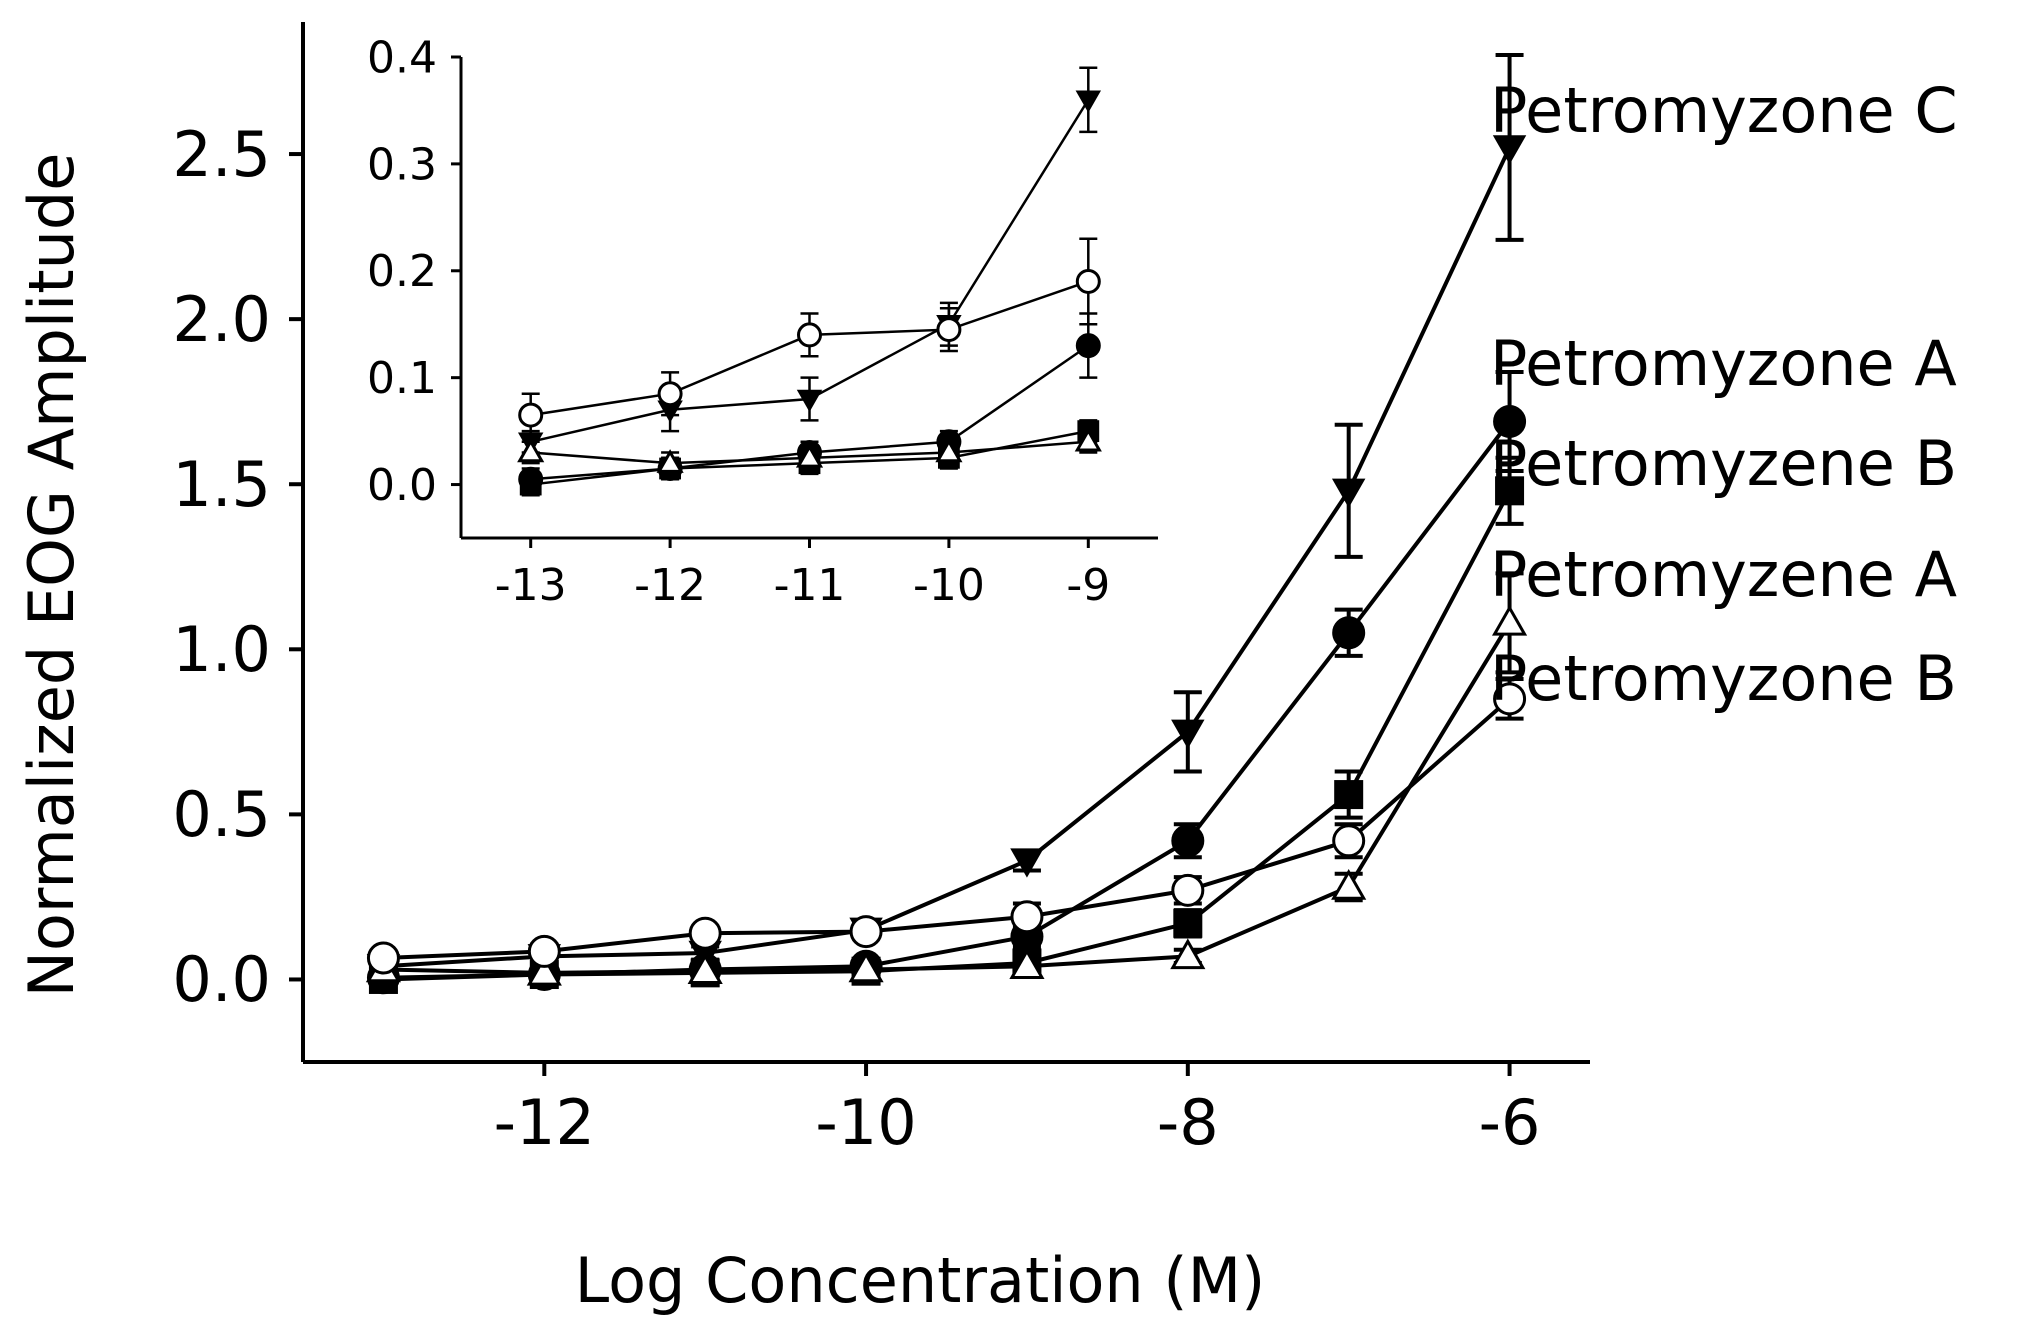 Image resolution: width=2019 pixels, height=1343 pixels. What do you see at coordinates (947, 828) in the screenshot?
I see `main-petromyzone-b-line` at bounding box center [947, 828].